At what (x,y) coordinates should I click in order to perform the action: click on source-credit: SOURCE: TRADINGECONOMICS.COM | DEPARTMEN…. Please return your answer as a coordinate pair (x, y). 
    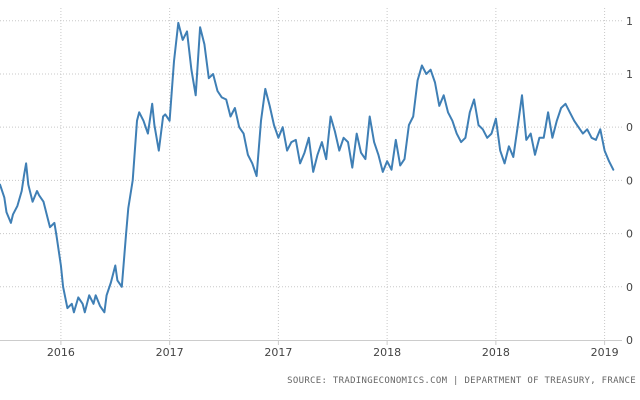
    Looking at the image, I should click on (461, 381).